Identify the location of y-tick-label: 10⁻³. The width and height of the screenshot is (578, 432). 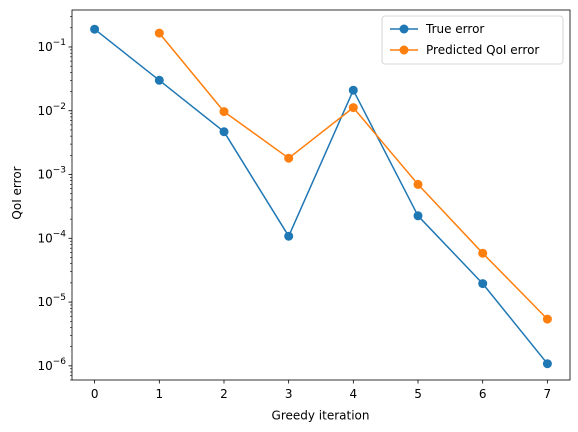
(51, 174).